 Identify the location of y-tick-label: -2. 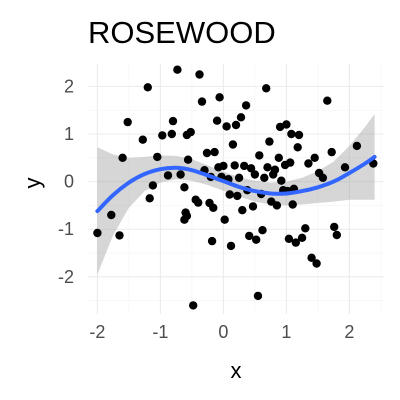
(66, 277).